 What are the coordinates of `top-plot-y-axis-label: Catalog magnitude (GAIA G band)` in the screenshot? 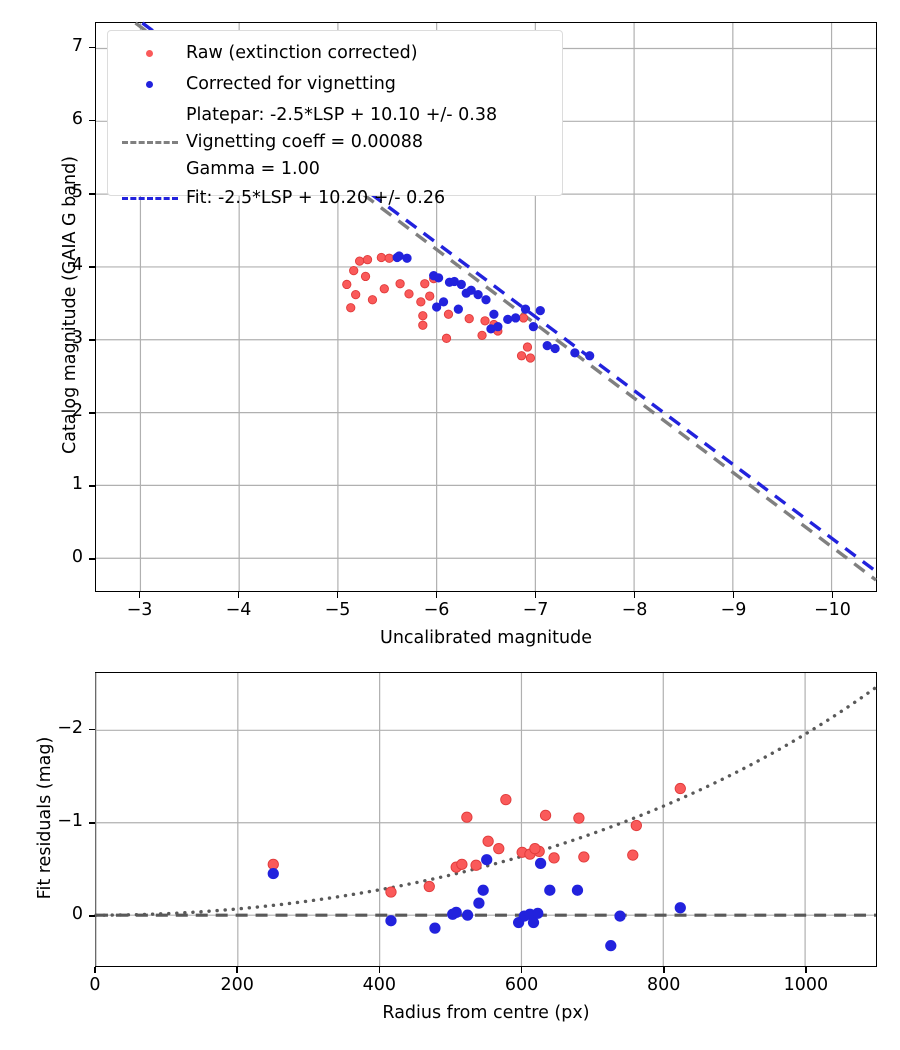 It's located at (70, 305).